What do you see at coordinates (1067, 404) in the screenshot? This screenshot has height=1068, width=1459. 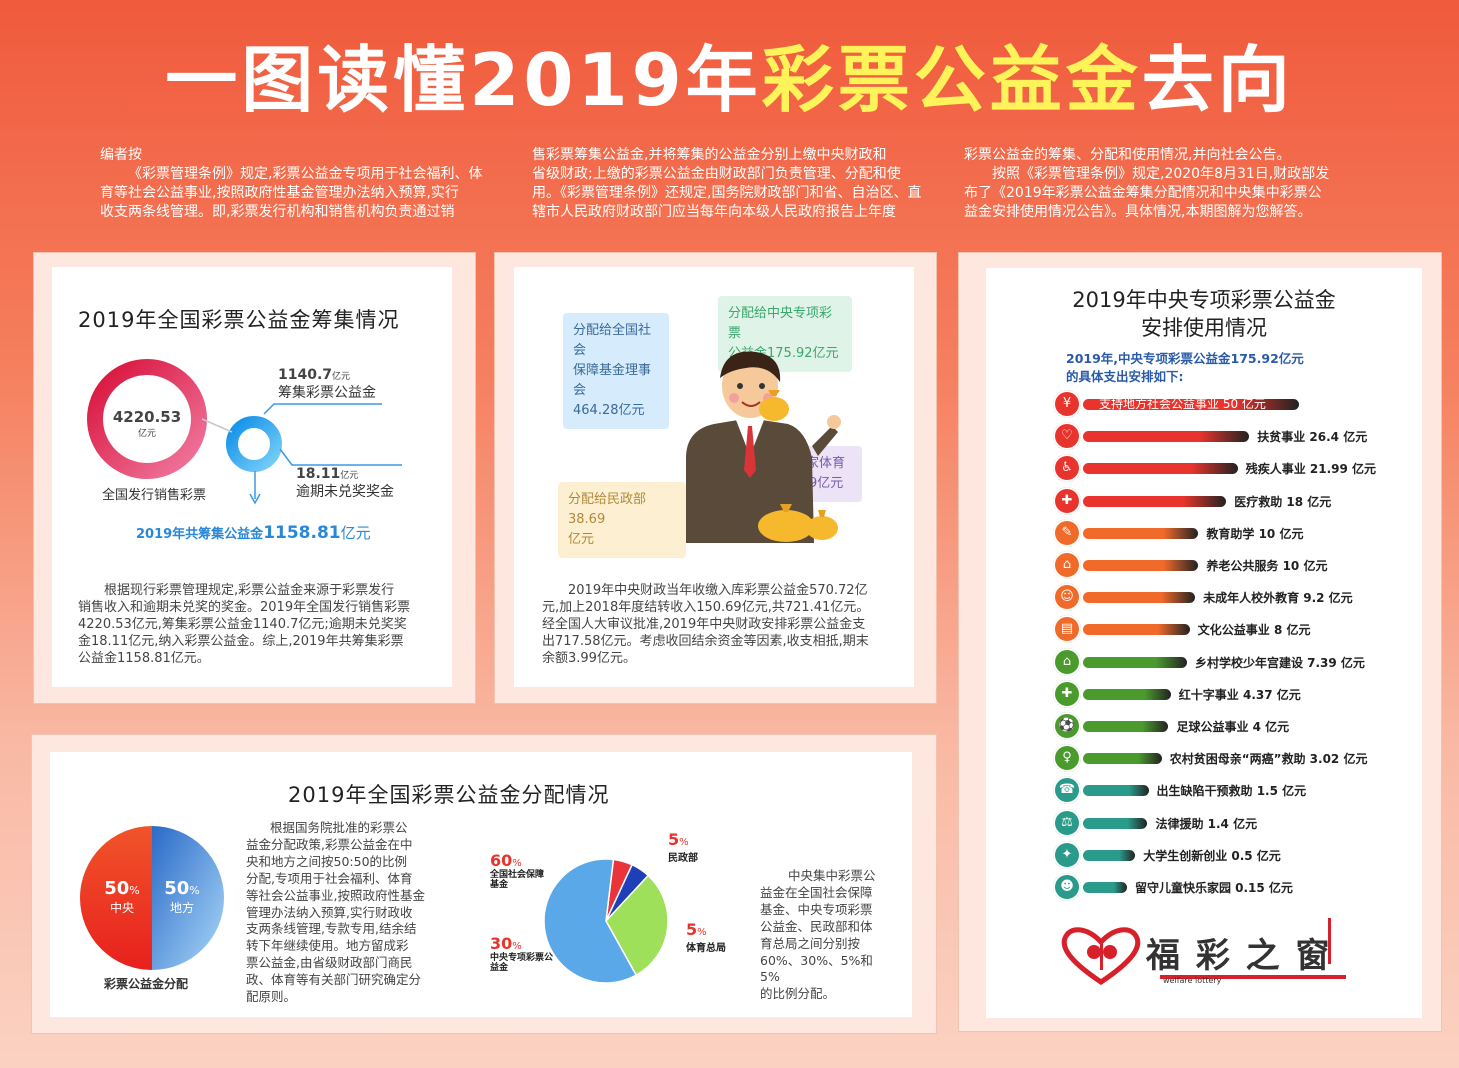 I see `category-icon: ¥` at bounding box center [1067, 404].